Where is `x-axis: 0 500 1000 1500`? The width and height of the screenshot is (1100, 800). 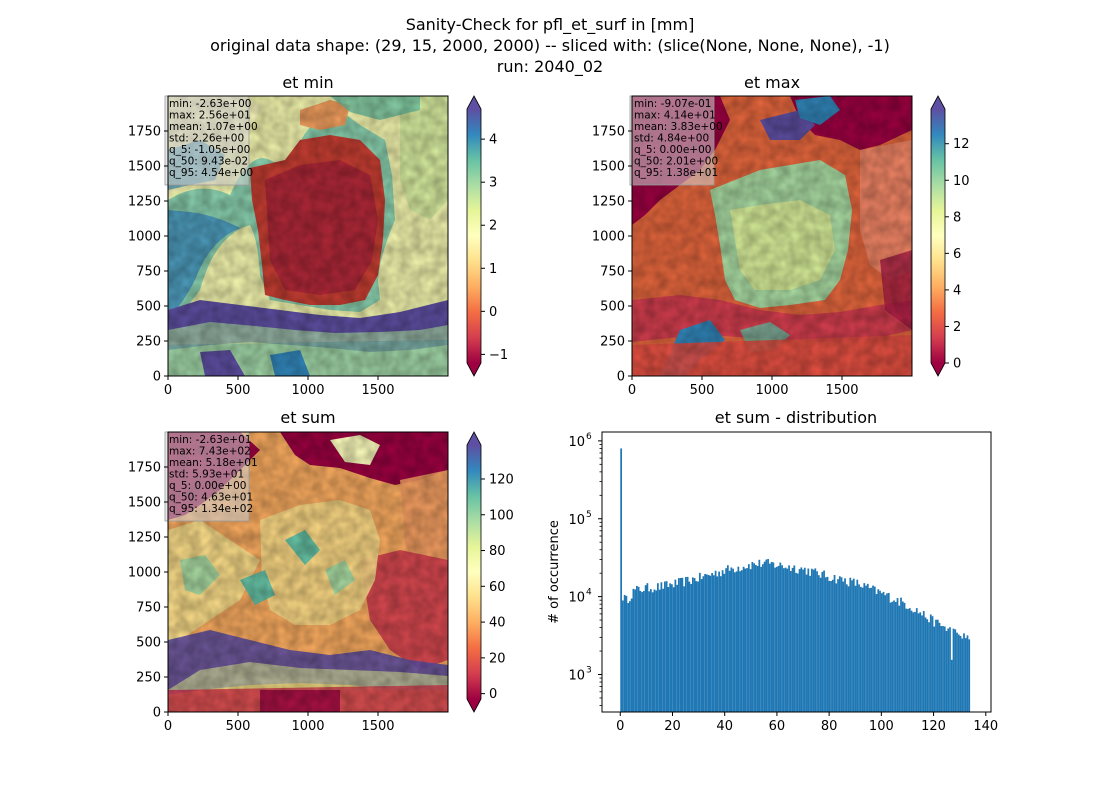
x-axis: 0 500 1000 1500 is located at coordinates (279, 387).